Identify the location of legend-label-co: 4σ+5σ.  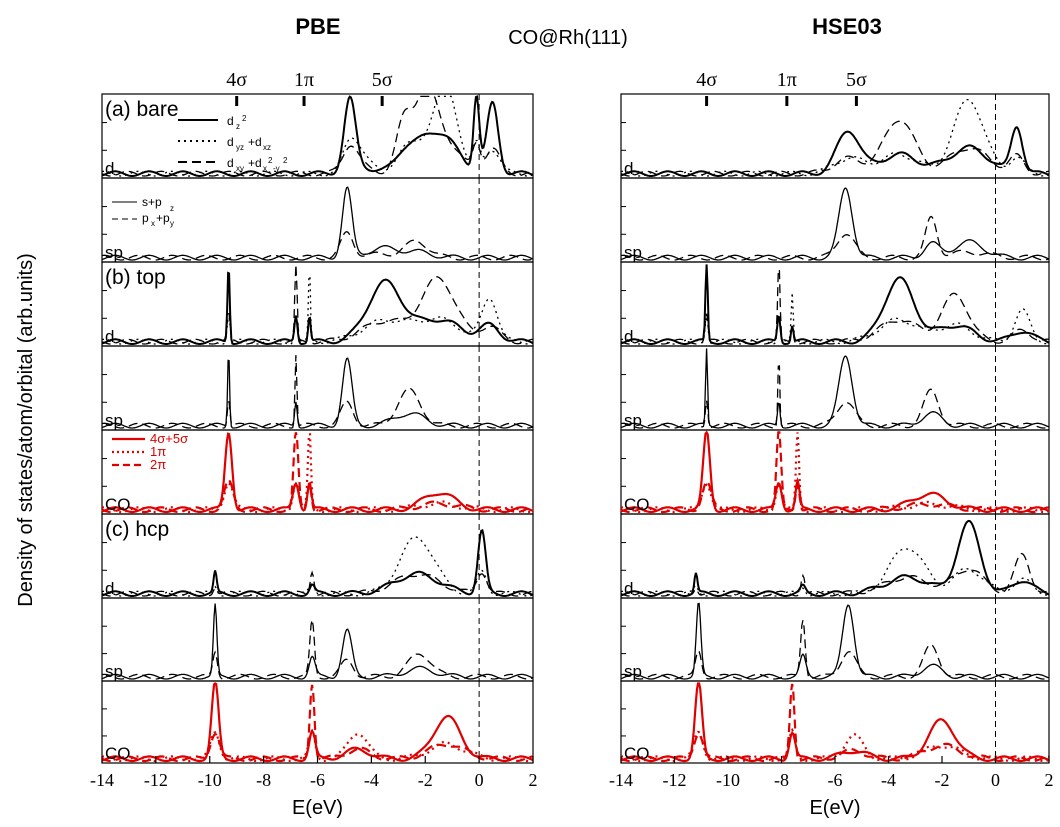
(169, 438).